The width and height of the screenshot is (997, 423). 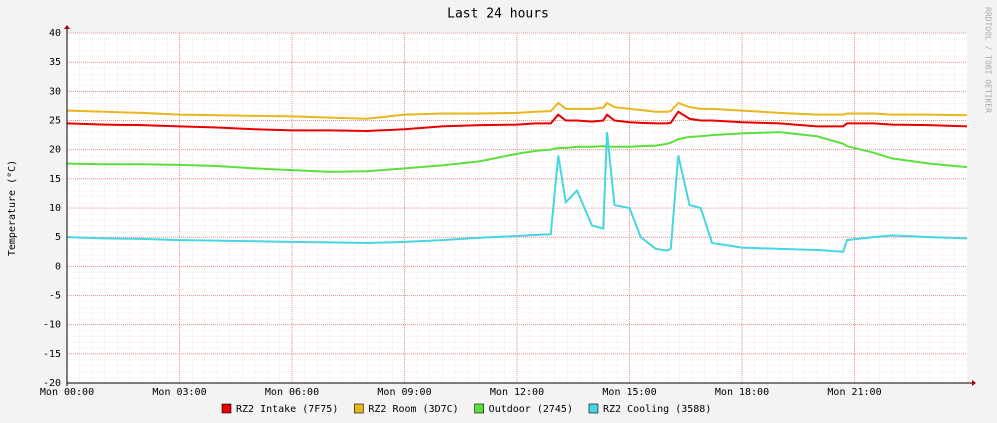 What do you see at coordinates (287, 409) in the screenshot?
I see `legend-label: RZ2 Intake (7F75)` at bounding box center [287, 409].